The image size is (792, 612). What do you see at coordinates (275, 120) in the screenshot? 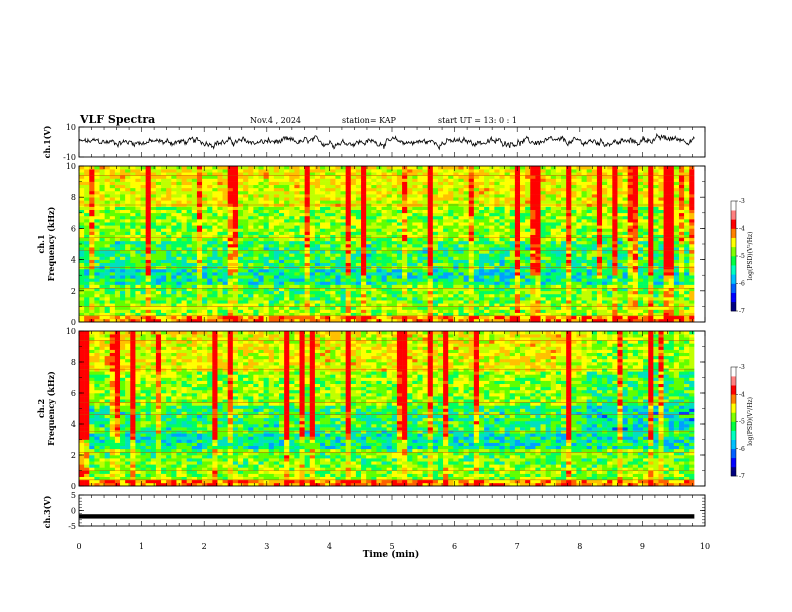
I see `date-label: Nov.4 , 2024` at bounding box center [275, 120].